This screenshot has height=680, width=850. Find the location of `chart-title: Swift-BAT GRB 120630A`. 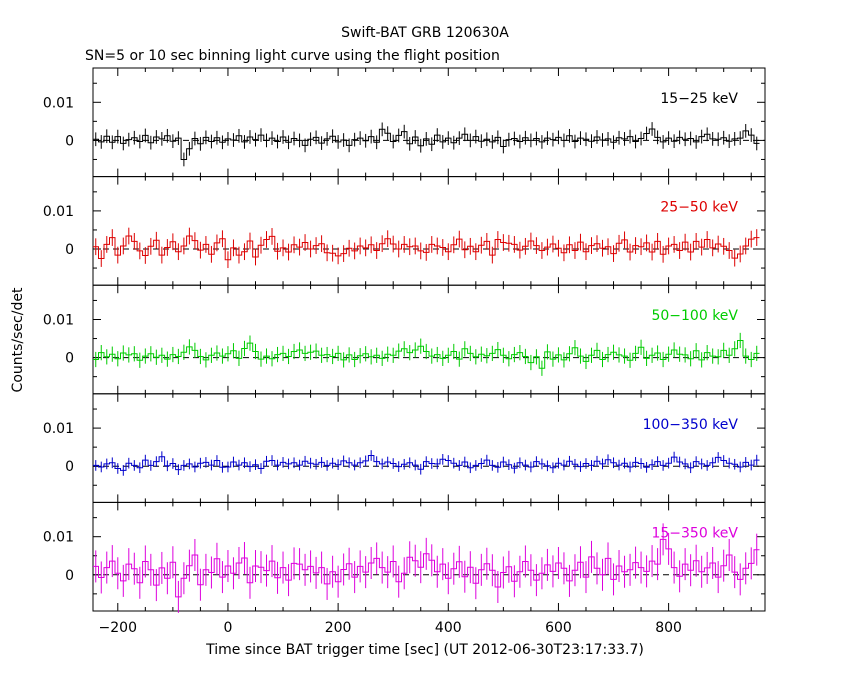

chart-title: Swift-BAT GRB 120630A is located at coordinates (425, 33).